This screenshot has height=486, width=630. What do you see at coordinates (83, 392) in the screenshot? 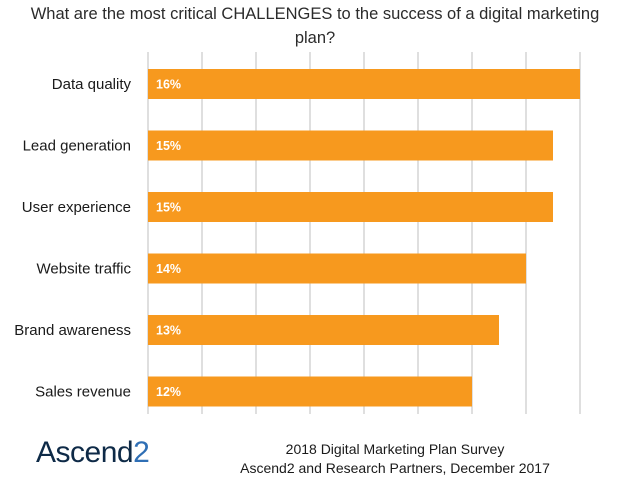
I see `category-label: Sales revenue` at bounding box center [83, 392].